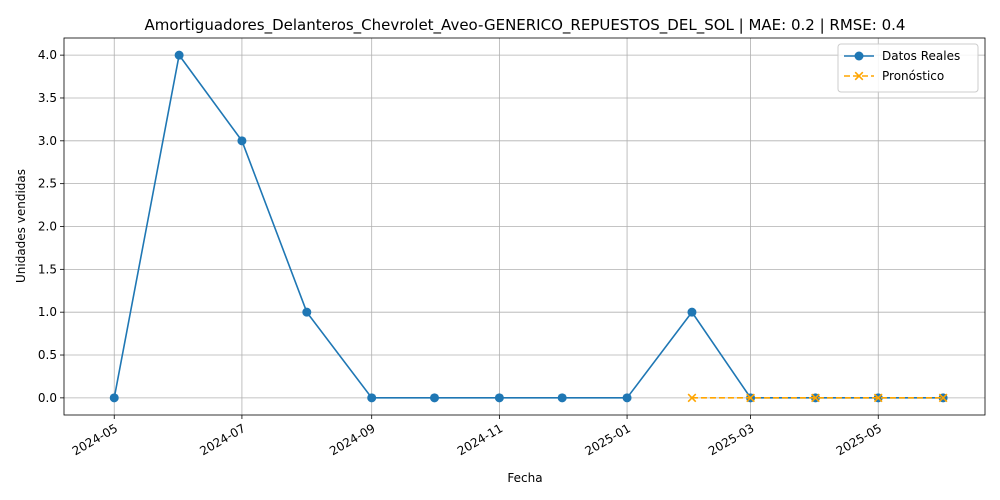 The width and height of the screenshot is (1000, 500). What do you see at coordinates (908, 68) in the screenshot?
I see `legend: Datos Reales Pronóstico` at bounding box center [908, 68].